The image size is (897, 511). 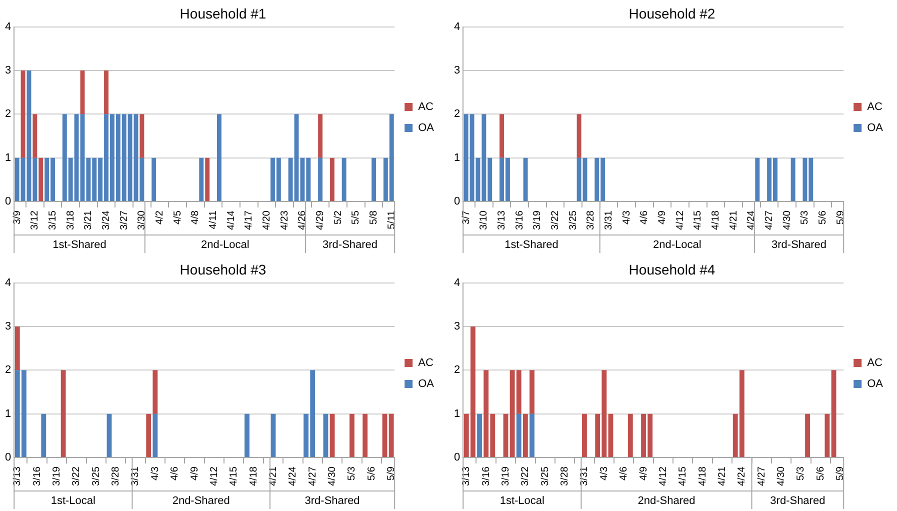 I want to click on x-tick-label: 3/31, so click(x=609, y=220).